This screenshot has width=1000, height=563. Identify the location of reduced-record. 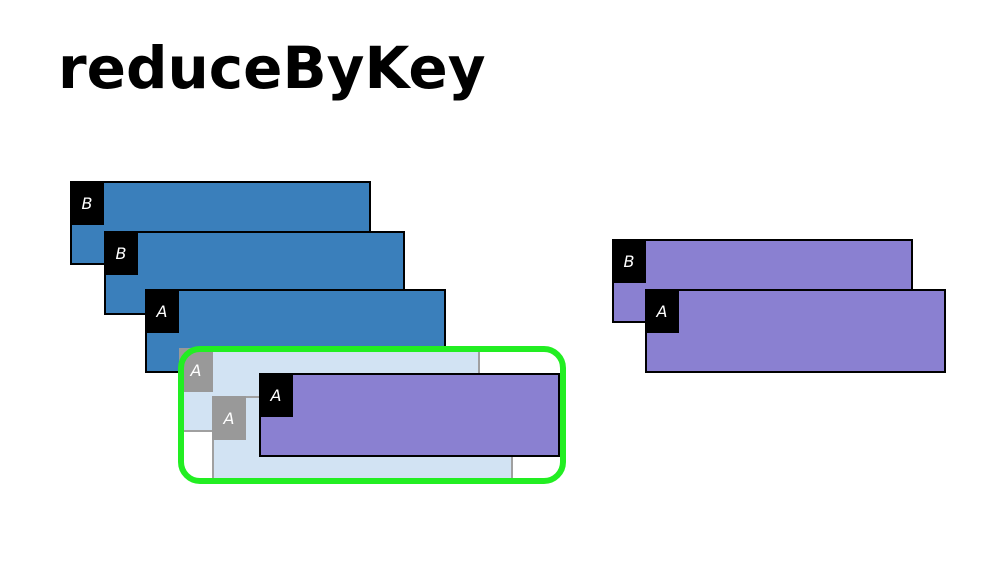
(409, 415).